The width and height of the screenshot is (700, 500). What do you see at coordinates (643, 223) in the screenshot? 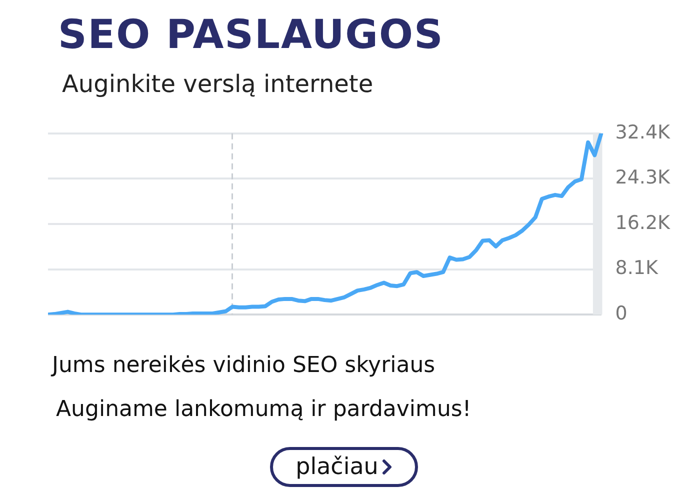
I see `y-tick-label: 16.2K` at bounding box center [643, 223].